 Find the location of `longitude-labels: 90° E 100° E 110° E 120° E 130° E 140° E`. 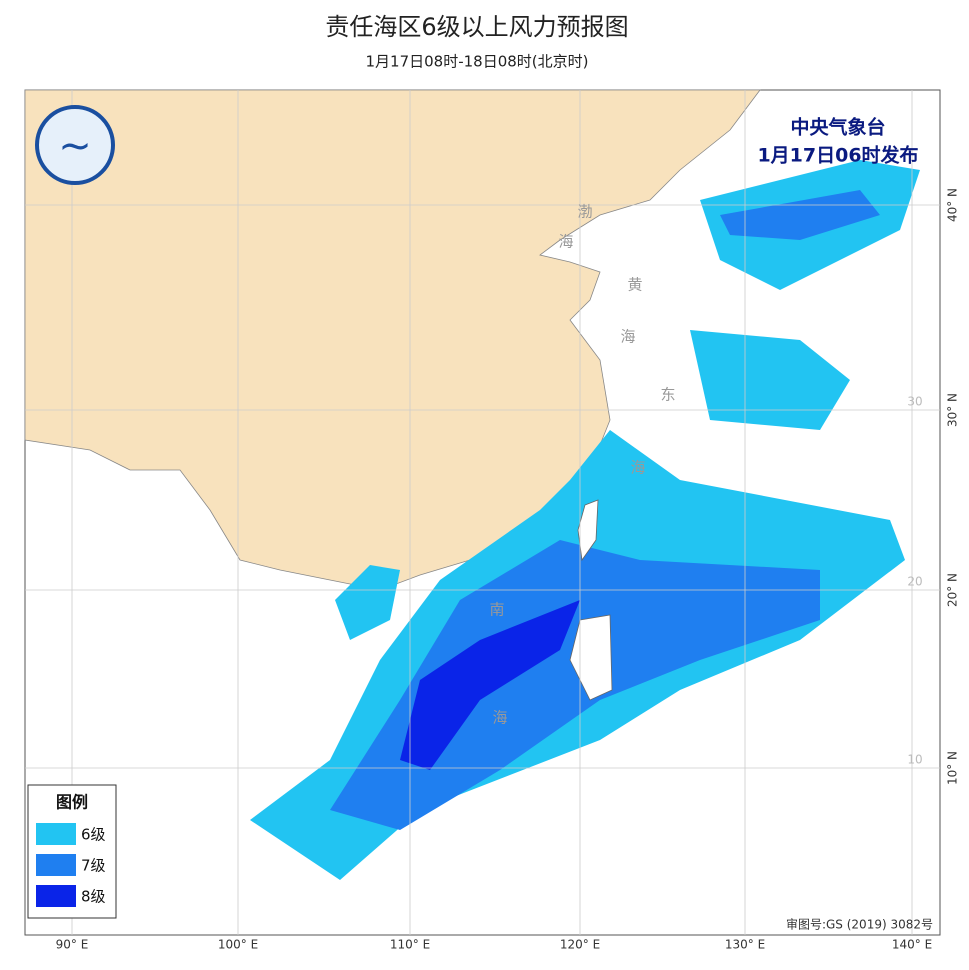

longitude-labels: 90° E 100° E 110° E 120° E 130° E 140° E is located at coordinates (494, 945).